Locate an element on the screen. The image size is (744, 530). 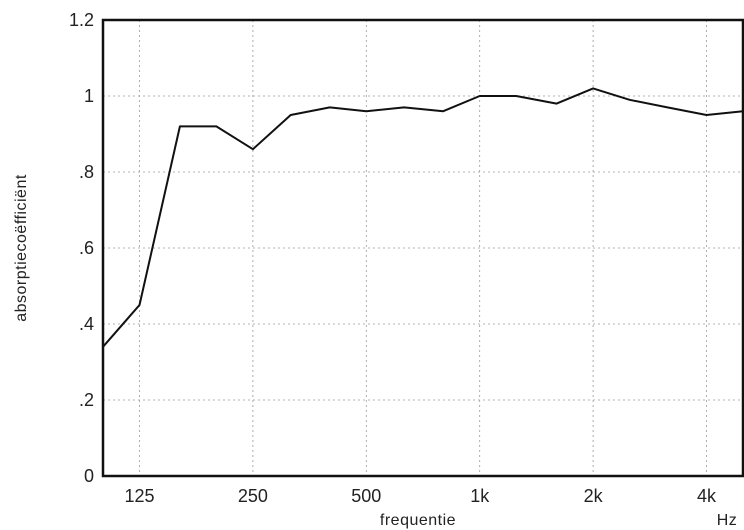
x-tick-label: 500 is located at coordinates (366, 496).